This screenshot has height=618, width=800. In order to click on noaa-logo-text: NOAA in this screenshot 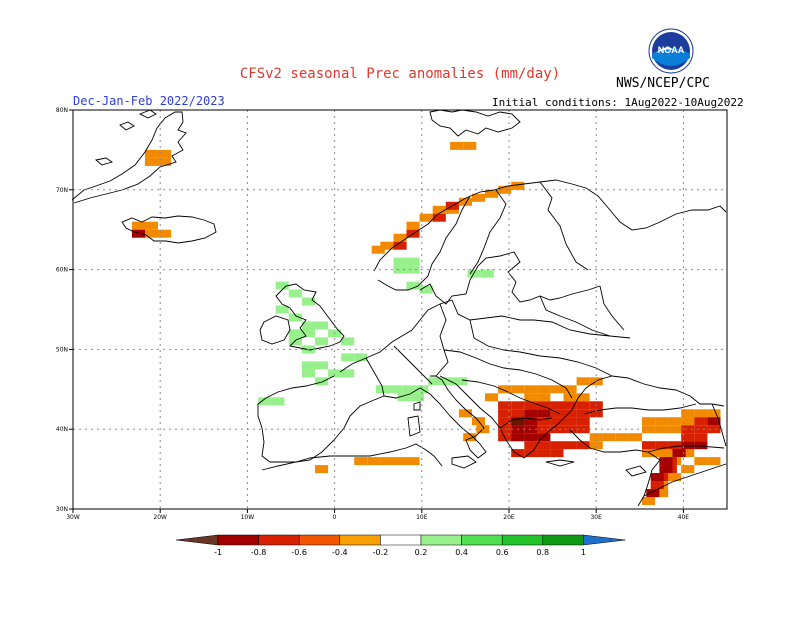, I will do `click(671, 50)`.